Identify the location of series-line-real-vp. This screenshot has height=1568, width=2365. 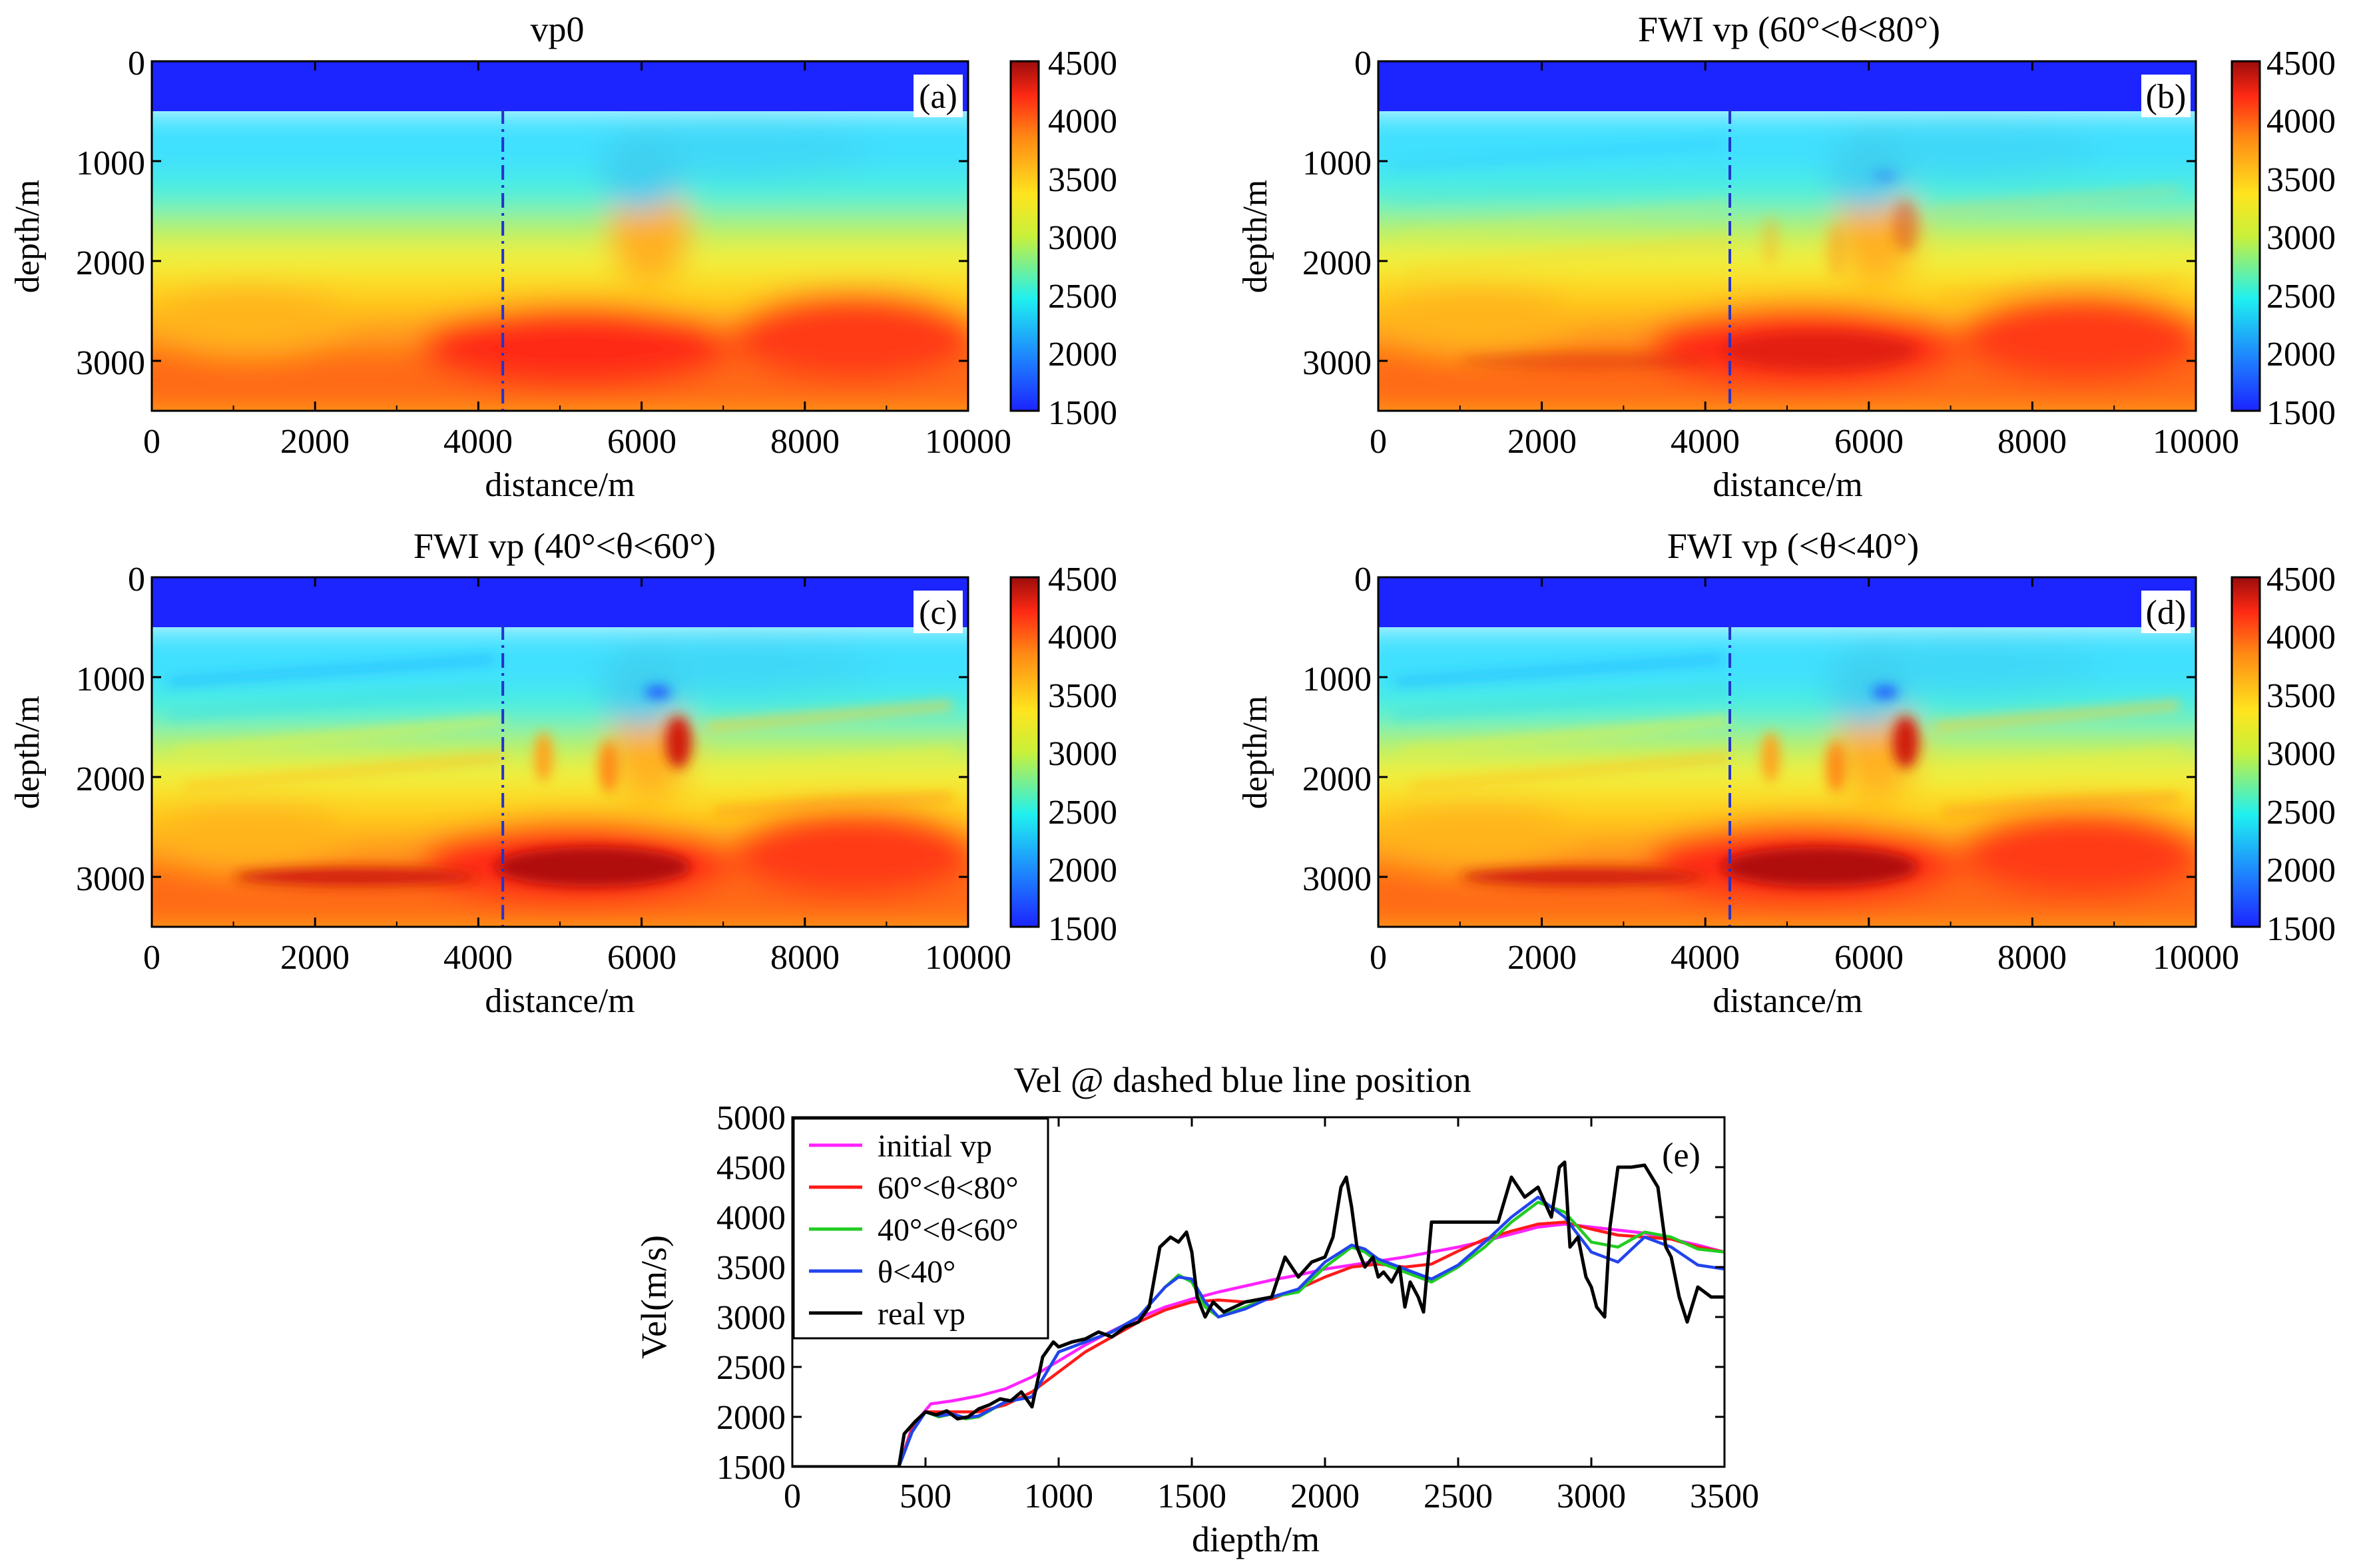
(1258, 1314).